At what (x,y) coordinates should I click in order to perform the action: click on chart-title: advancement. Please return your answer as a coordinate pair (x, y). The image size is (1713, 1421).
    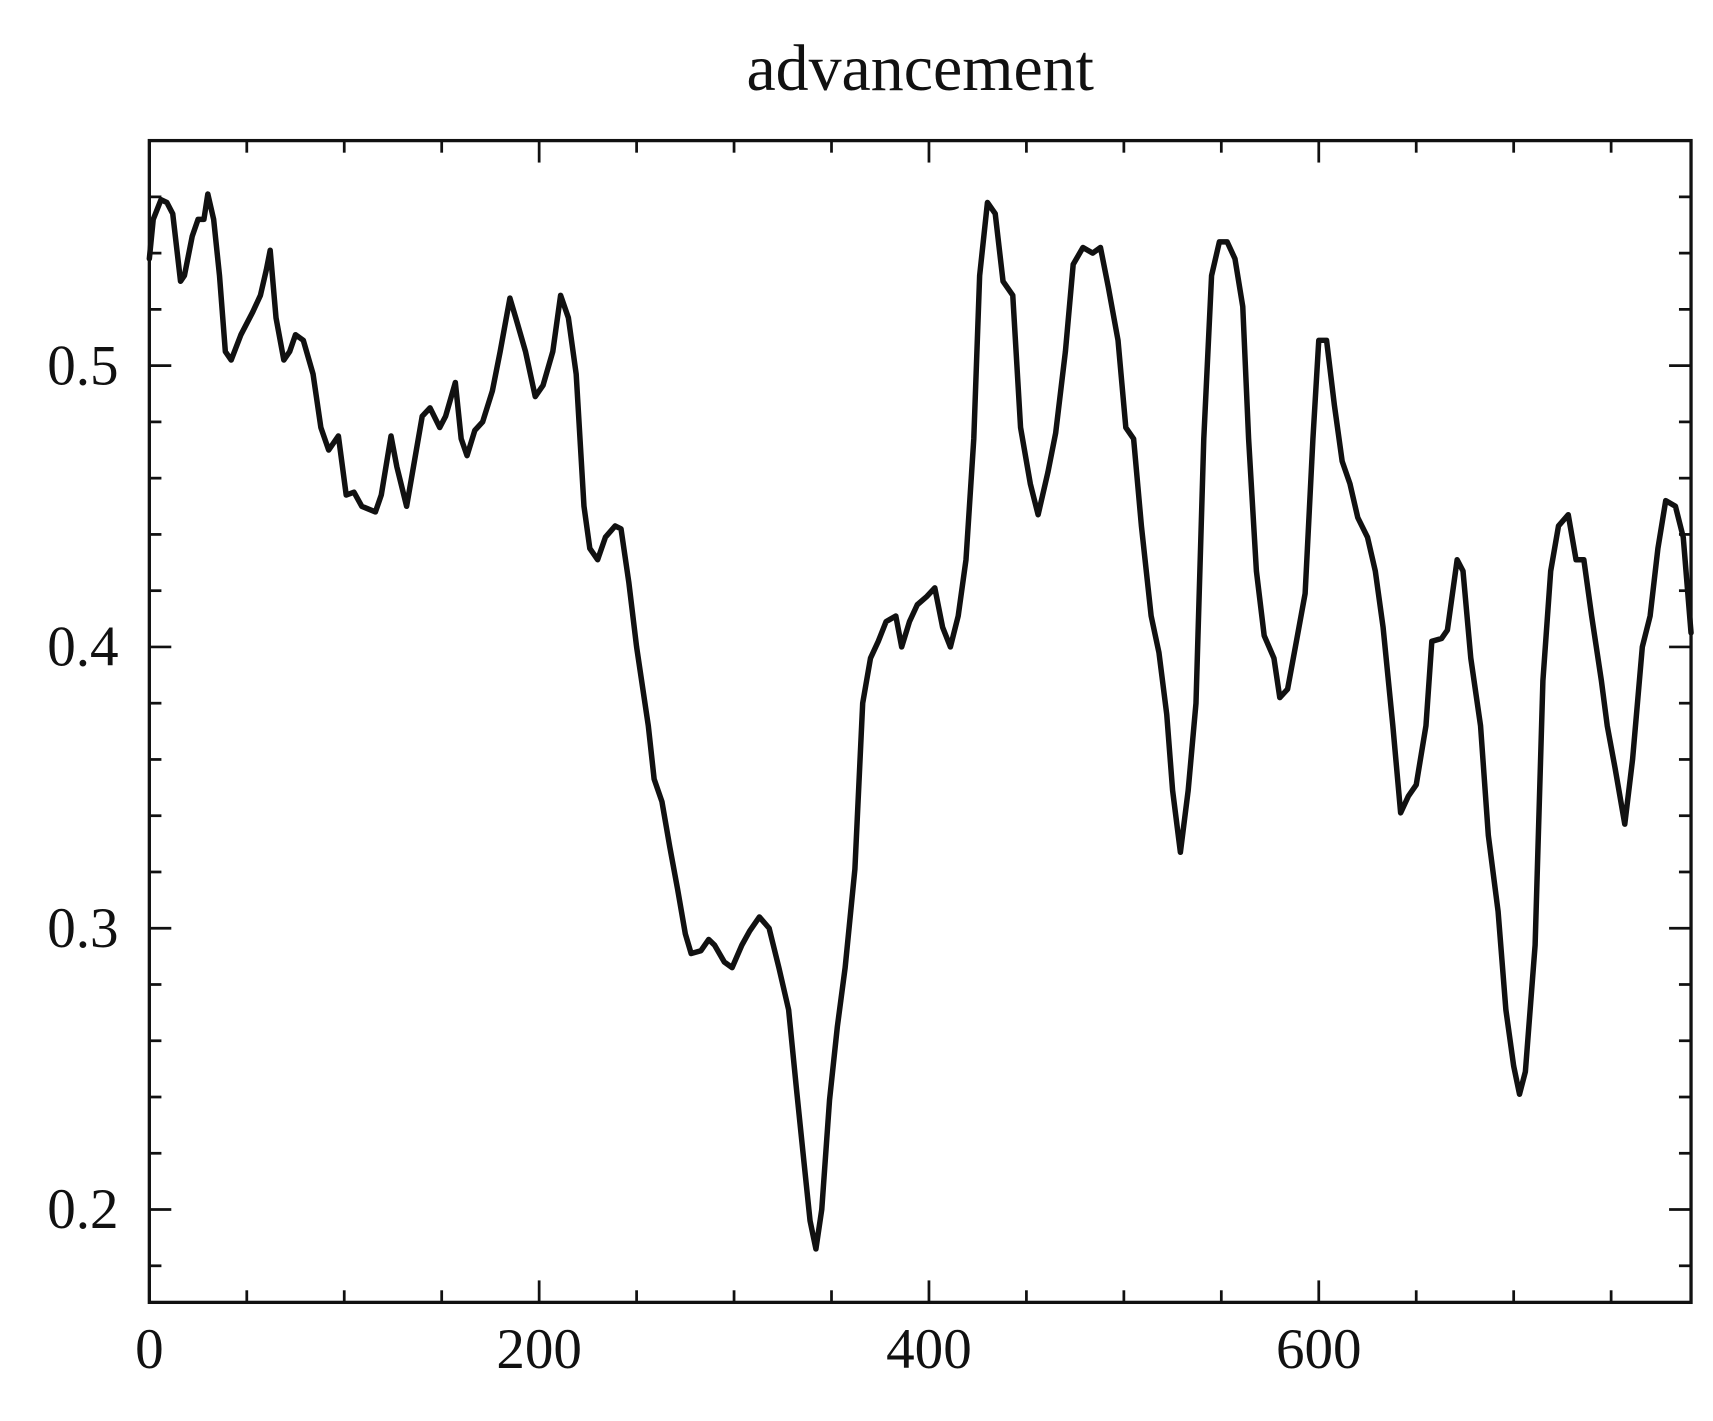
    Looking at the image, I should click on (919, 68).